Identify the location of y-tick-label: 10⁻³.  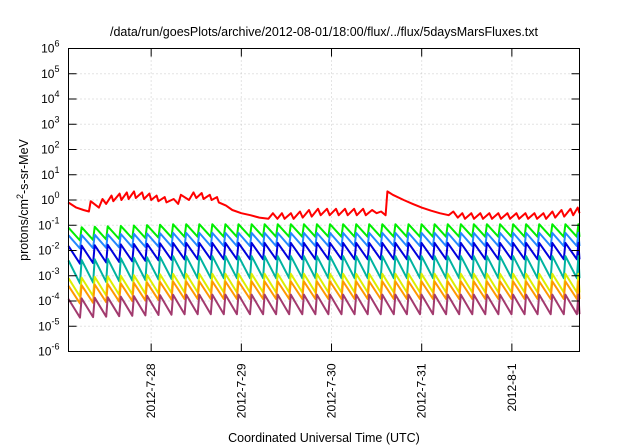
(48, 274).